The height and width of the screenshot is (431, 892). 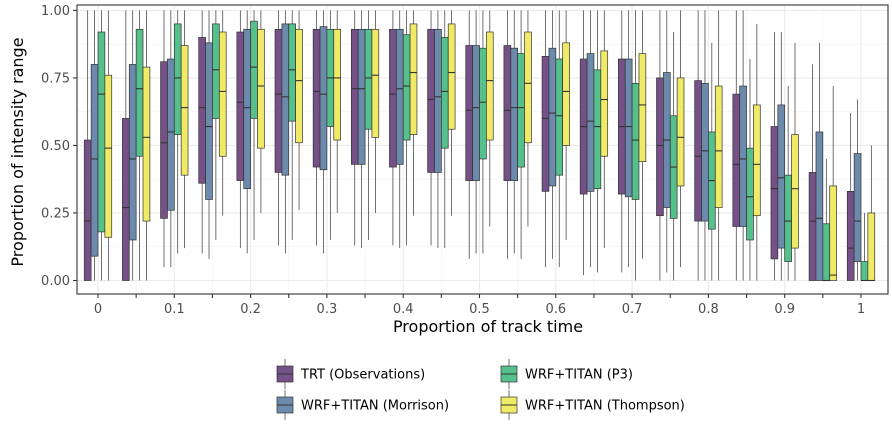 I want to click on legend-item: WRF+TITAN (P3), so click(x=566, y=374).